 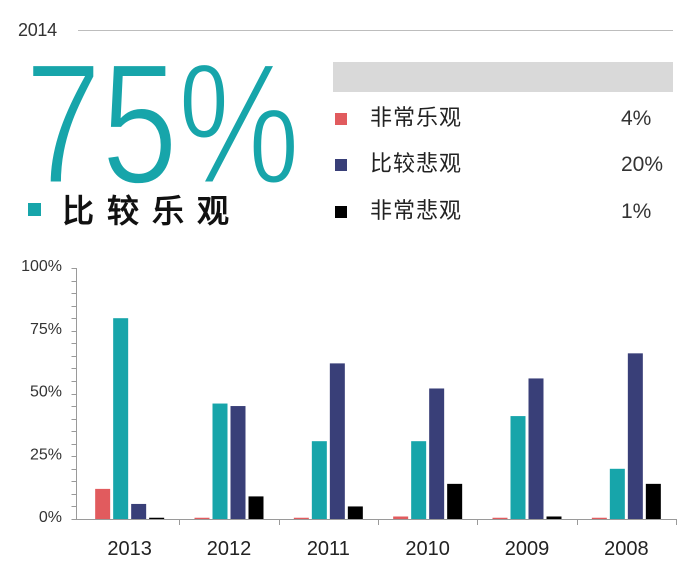 I want to click on x-tick-label: 2012, so click(x=229, y=549).